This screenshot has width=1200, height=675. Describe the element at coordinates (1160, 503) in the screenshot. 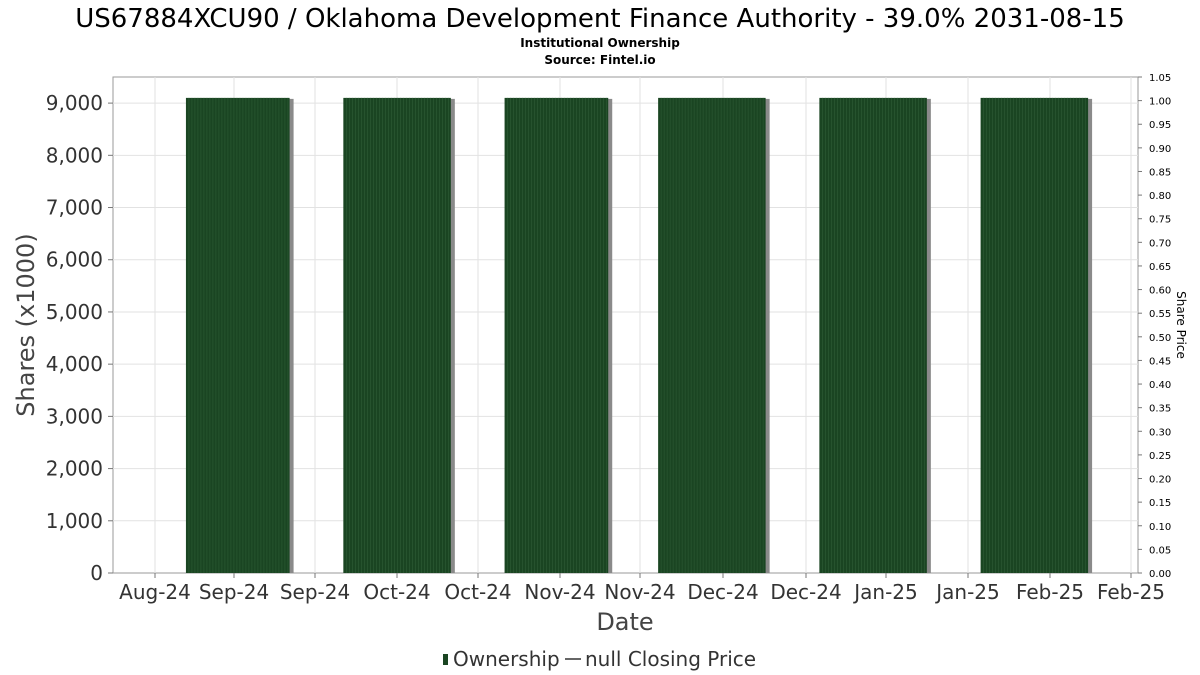

I see `right-tick-label: 0.15` at that location.